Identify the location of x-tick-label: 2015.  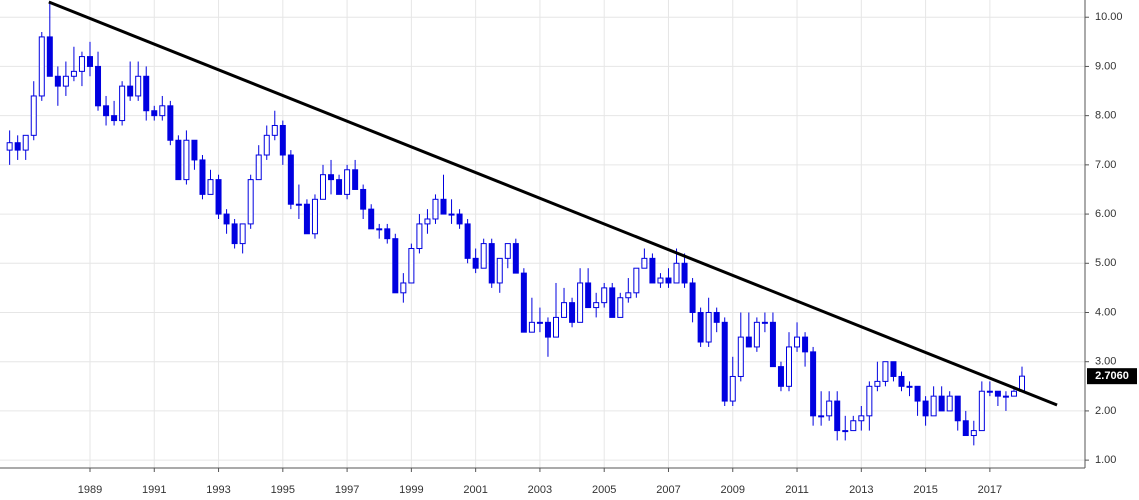
(925, 490).